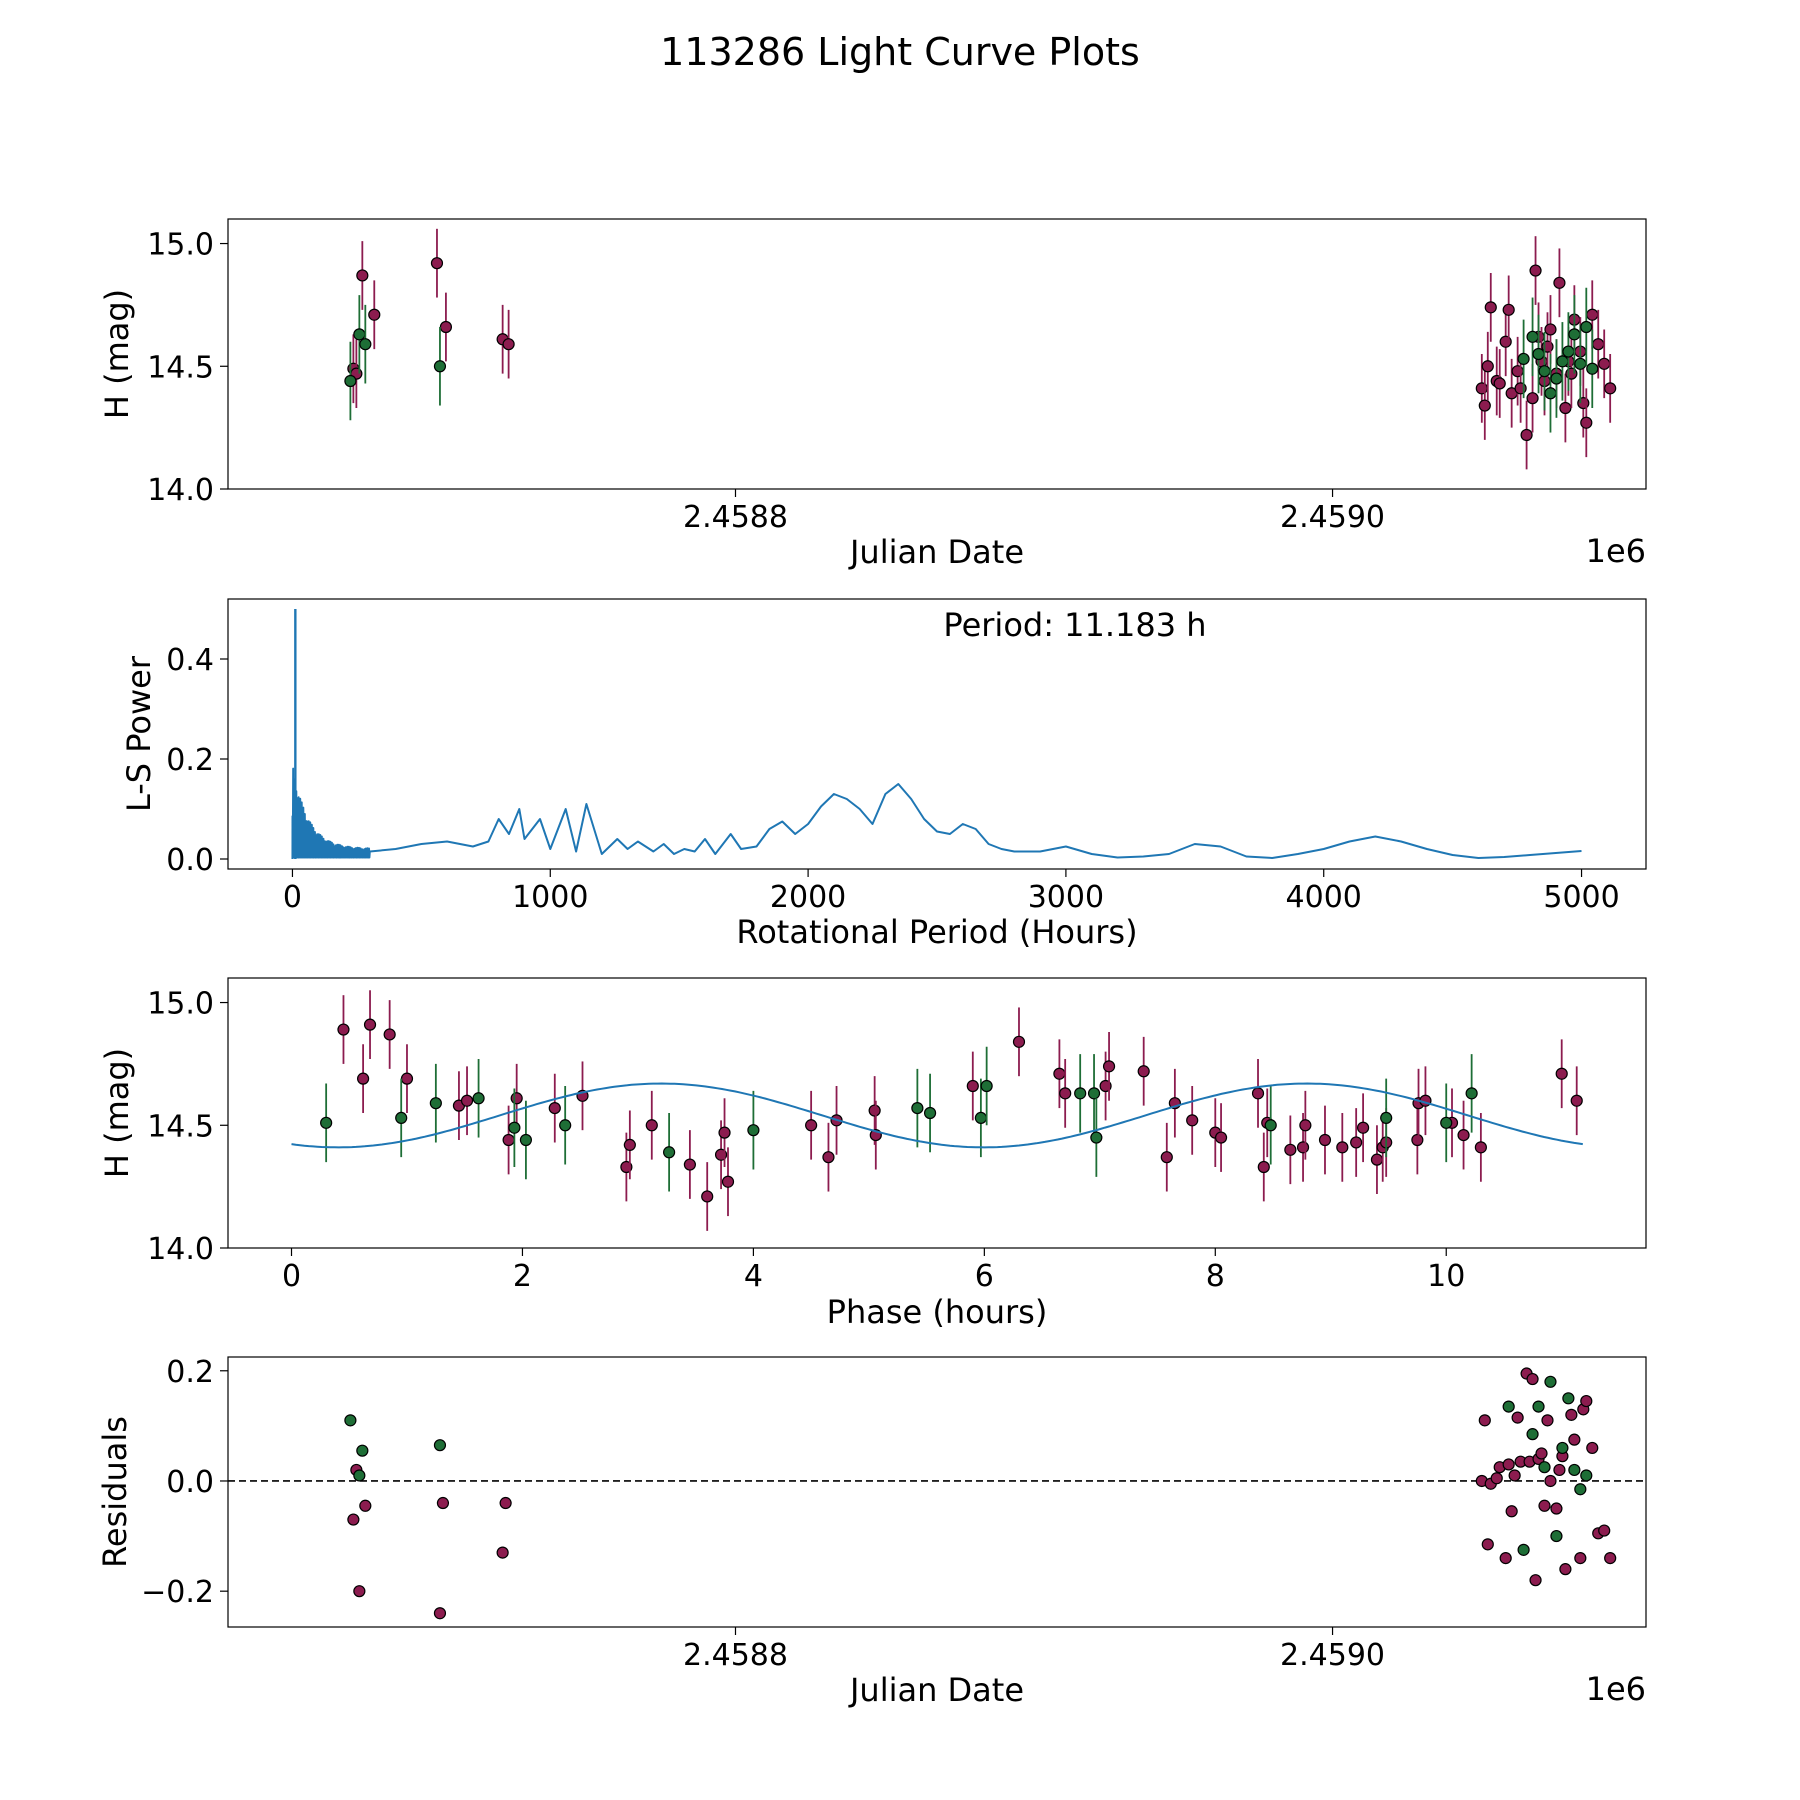 The width and height of the screenshot is (1800, 1800). I want to click on periodogram-annotation: Period: 11.183 h, so click(1074, 625).